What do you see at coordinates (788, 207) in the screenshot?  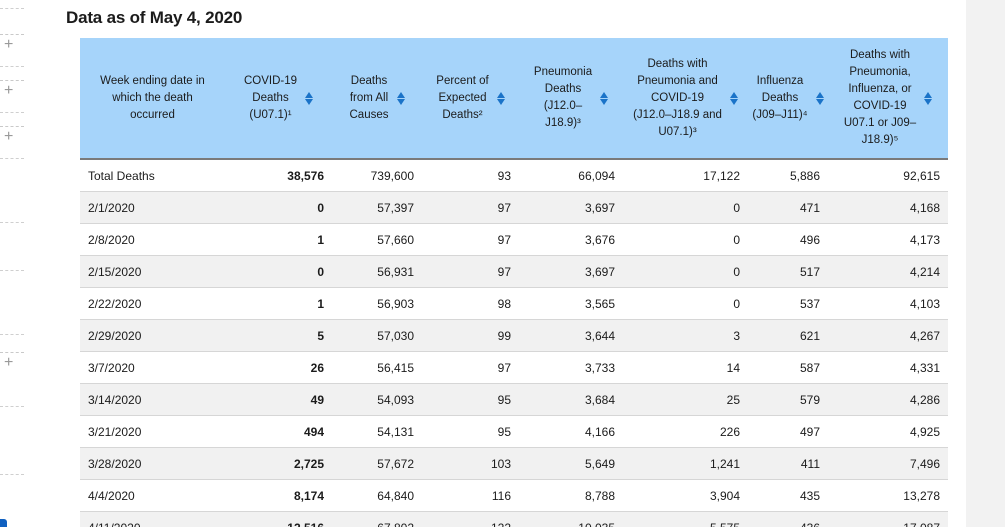 I see `data-cell: 471` at bounding box center [788, 207].